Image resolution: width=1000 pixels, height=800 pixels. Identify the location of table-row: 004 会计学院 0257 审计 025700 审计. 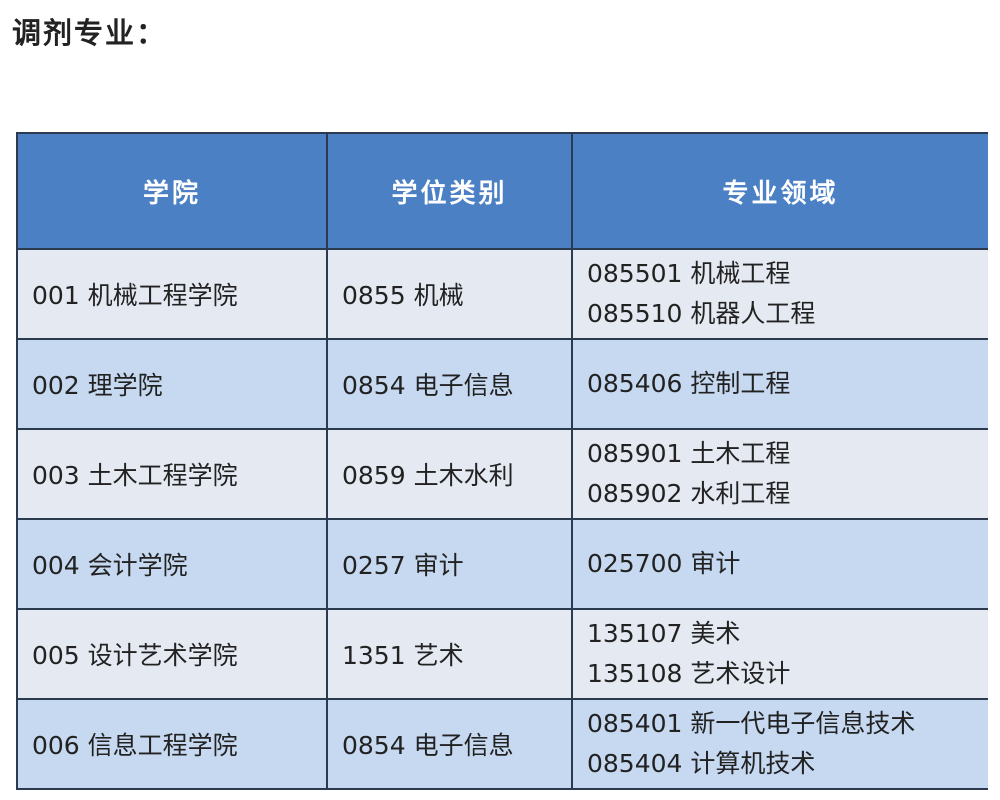
(502, 564).